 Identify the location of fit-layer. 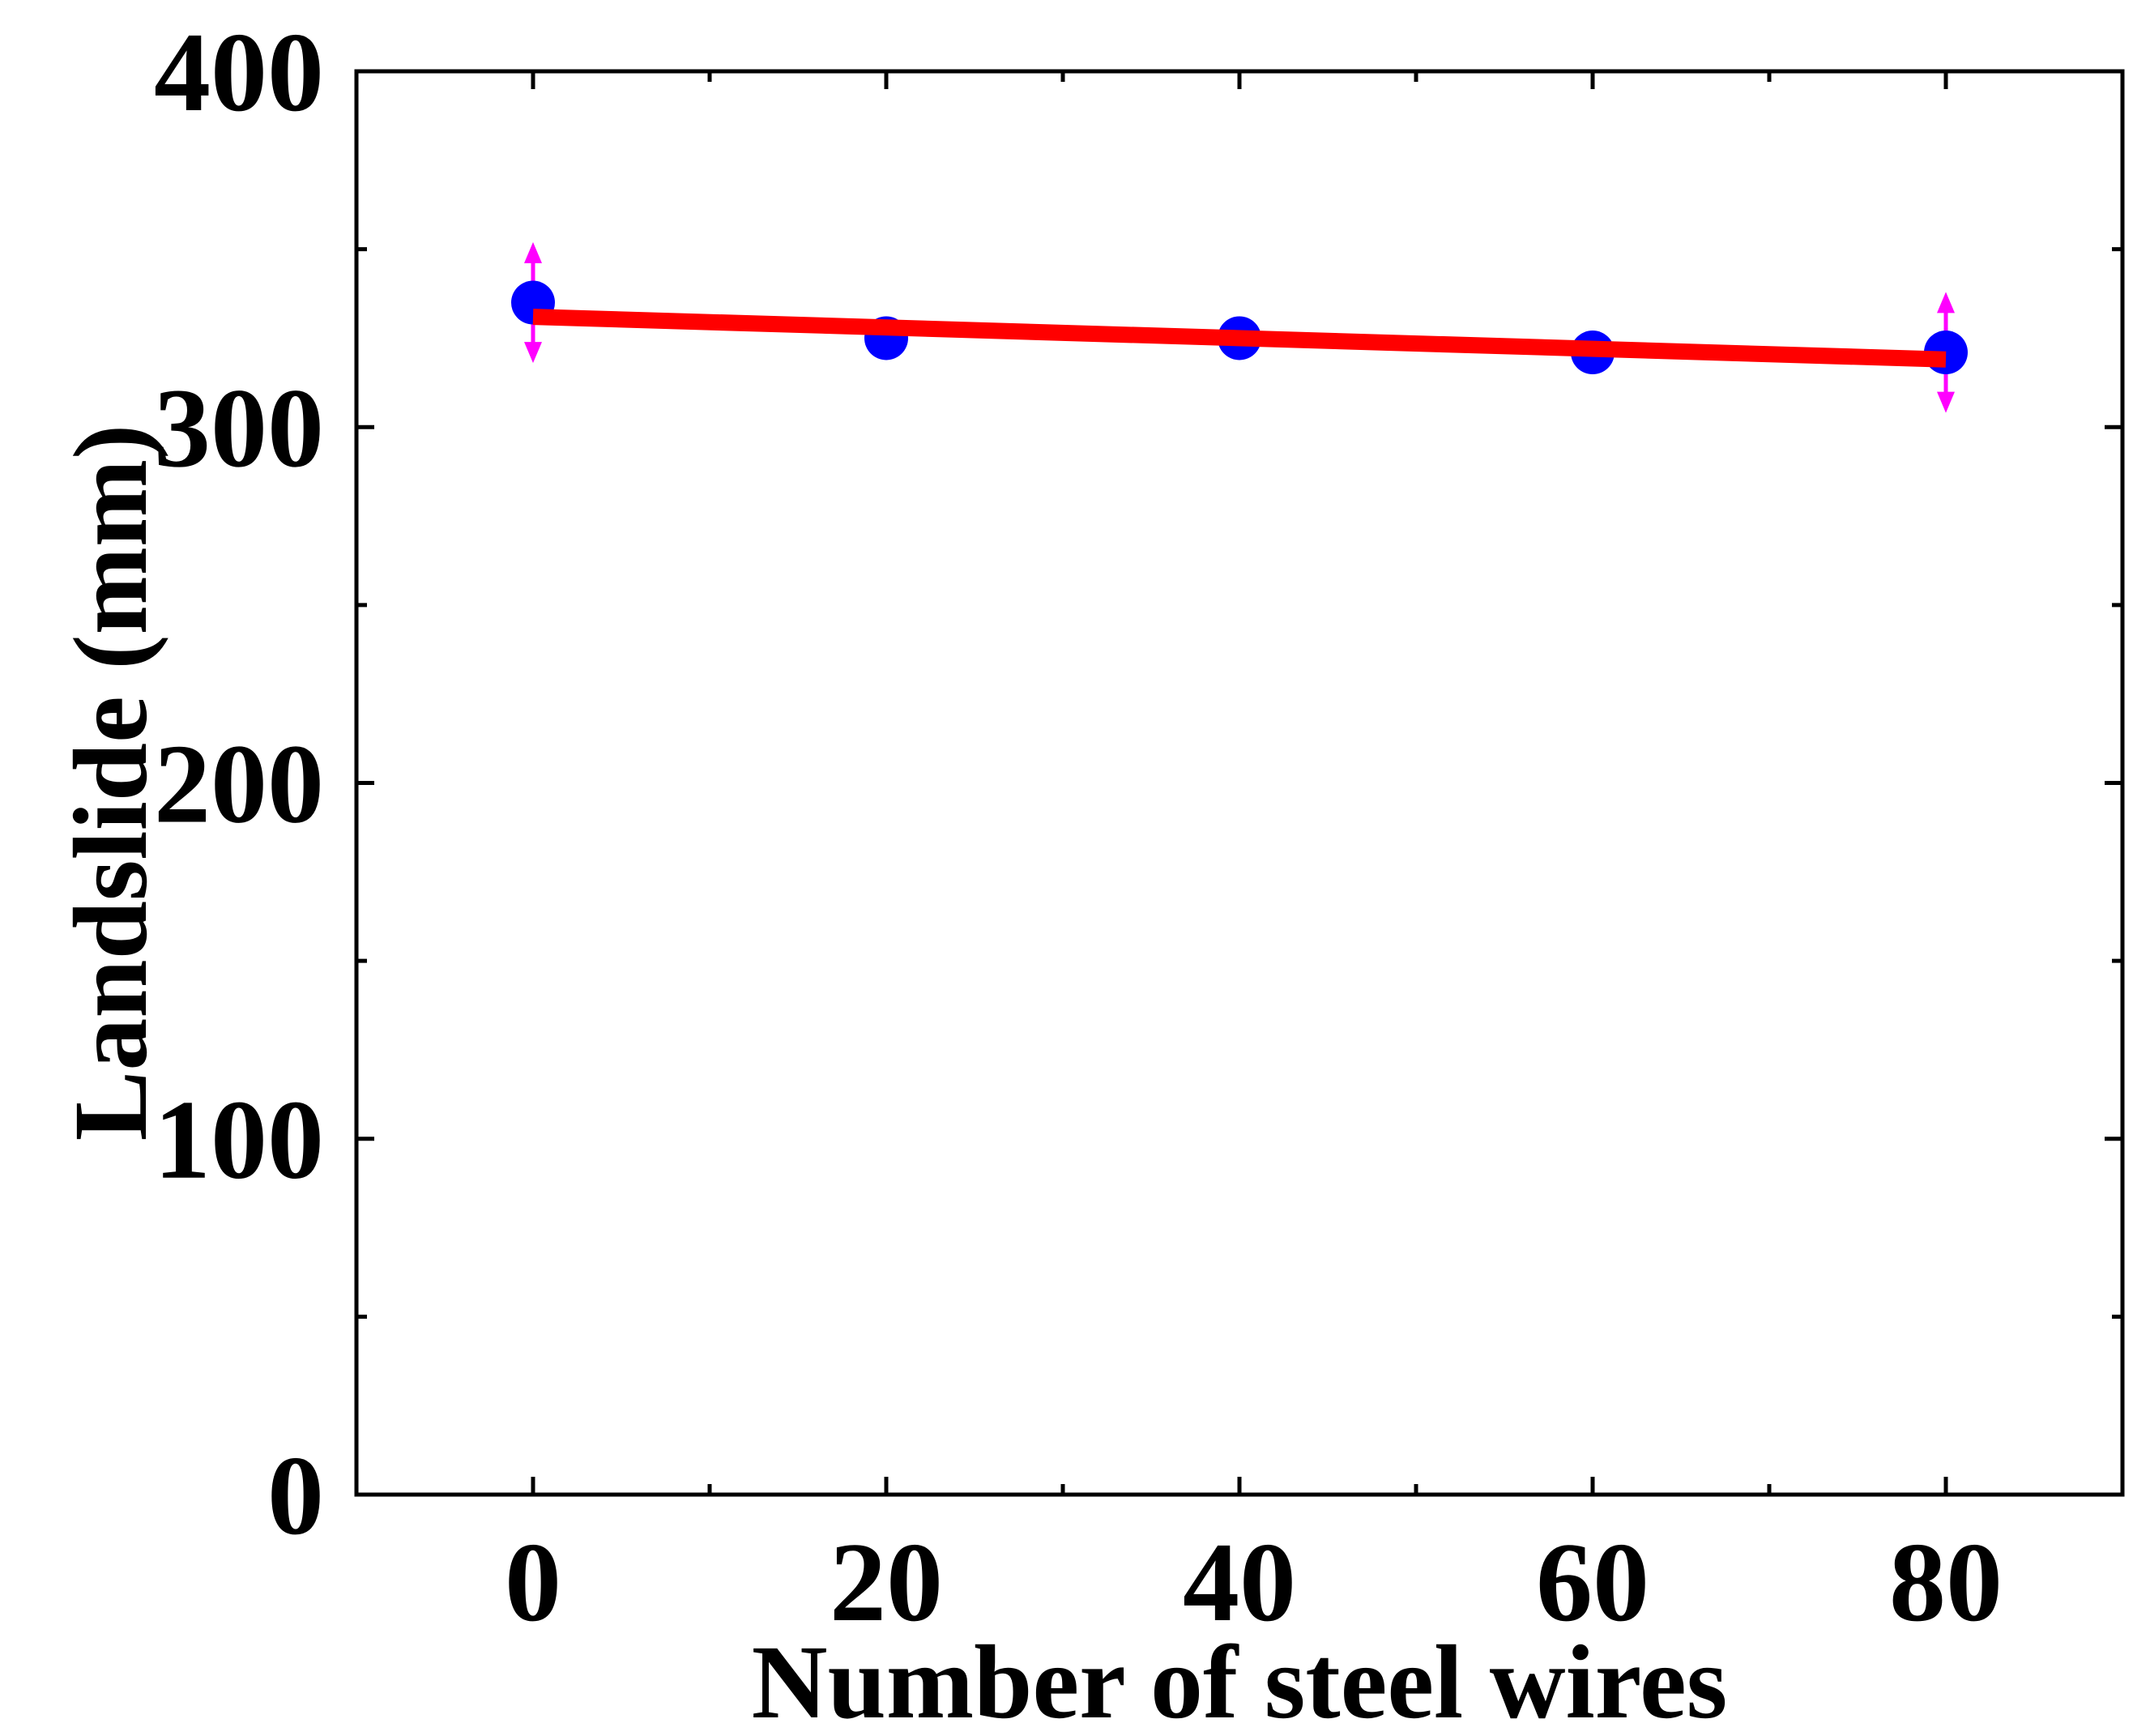
(1239, 338).